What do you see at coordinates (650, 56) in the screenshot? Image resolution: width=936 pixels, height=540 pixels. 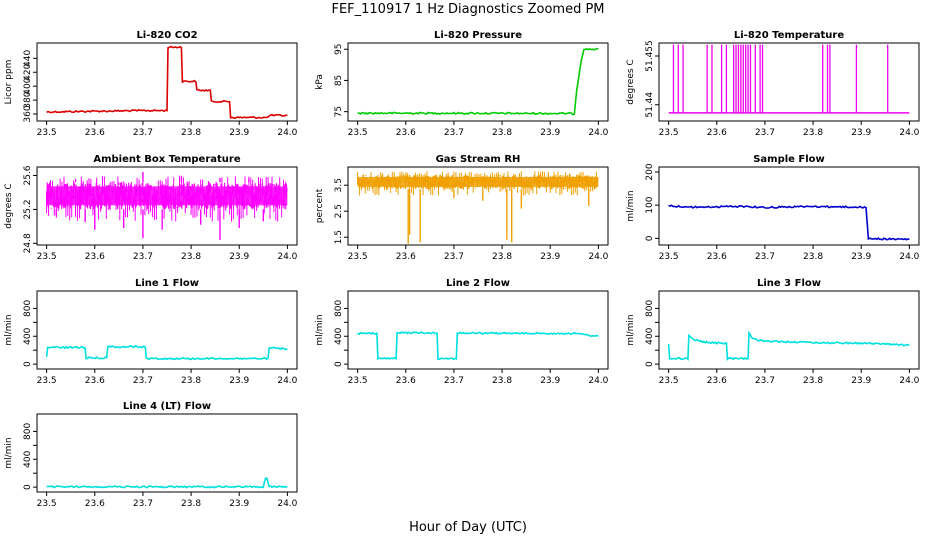 I see `y-tick-label: 51.455` at bounding box center [650, 56].